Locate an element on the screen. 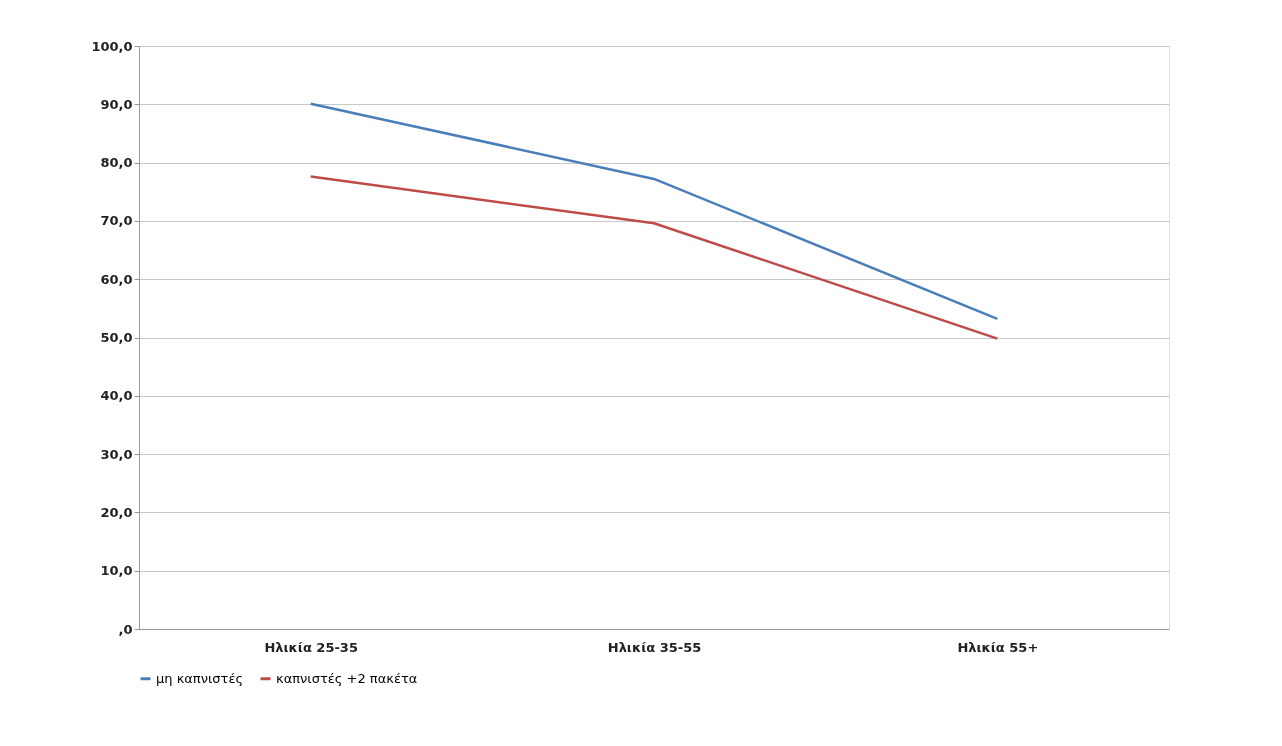 Image resolution: width=1282 pixels, height=746 pixels. y-tick-label: 100,0 is located at coordinates (112, 46).